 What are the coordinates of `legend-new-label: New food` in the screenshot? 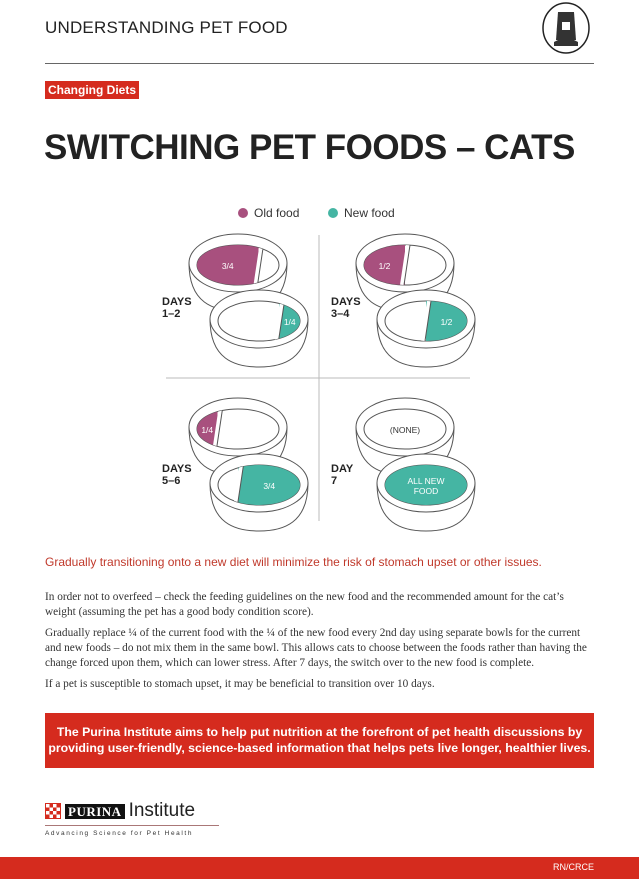 It's located at (369, 213).